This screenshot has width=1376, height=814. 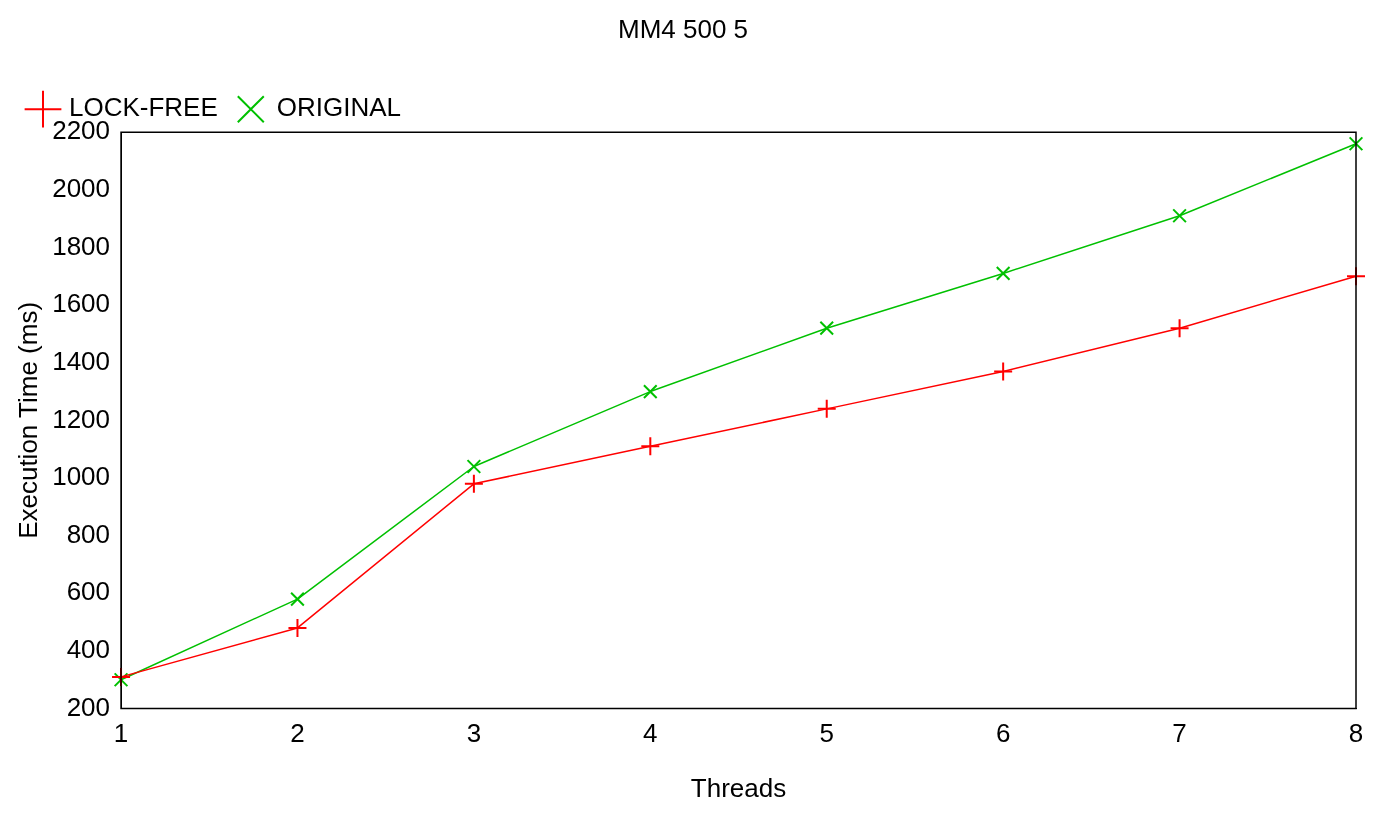 I want to click on y-axis-title: Execution Time (ms), so click(x=27, y=420).